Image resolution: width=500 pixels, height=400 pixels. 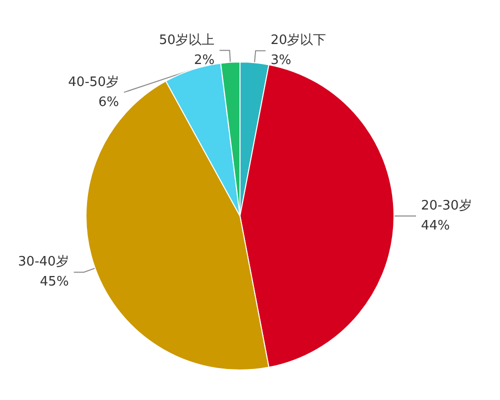 I want to click on data-label: 44%, so click(x=435, y=226).